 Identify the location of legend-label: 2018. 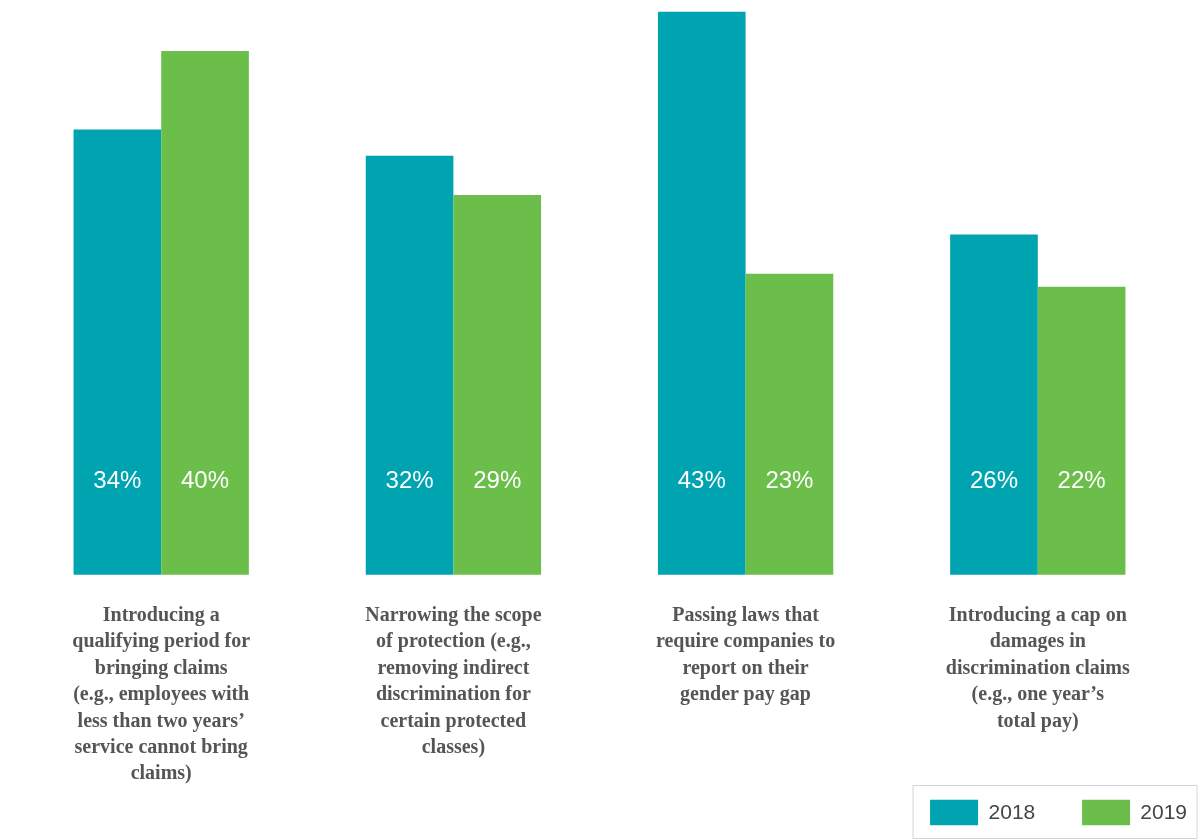
(1012, 812).